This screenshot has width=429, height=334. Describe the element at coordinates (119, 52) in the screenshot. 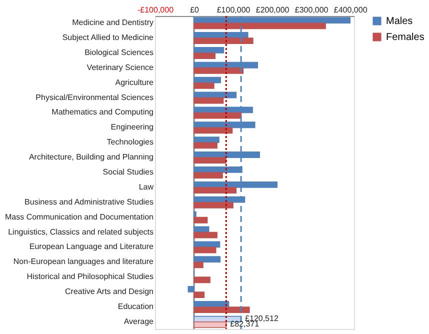

I see `y-tick-label: Biological Sciences` at that location.